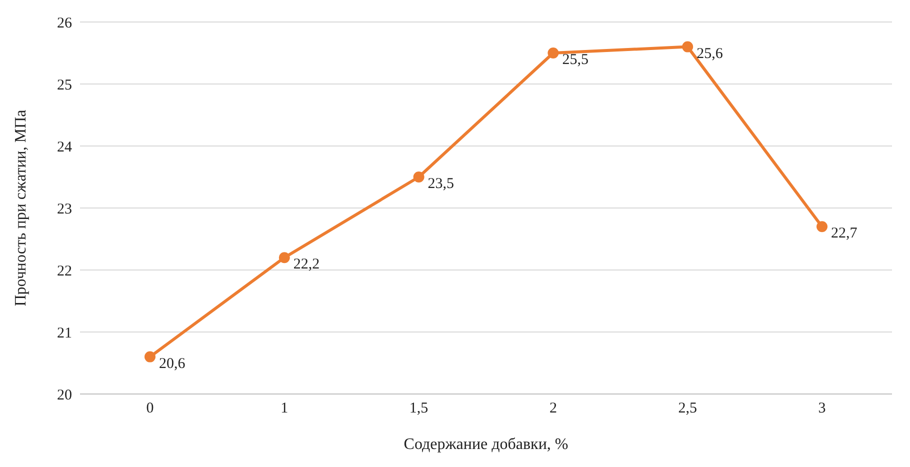  Describe the element at coordinates (64, 395) in the screenshot. I see `y-tick-label: 20` at that location.